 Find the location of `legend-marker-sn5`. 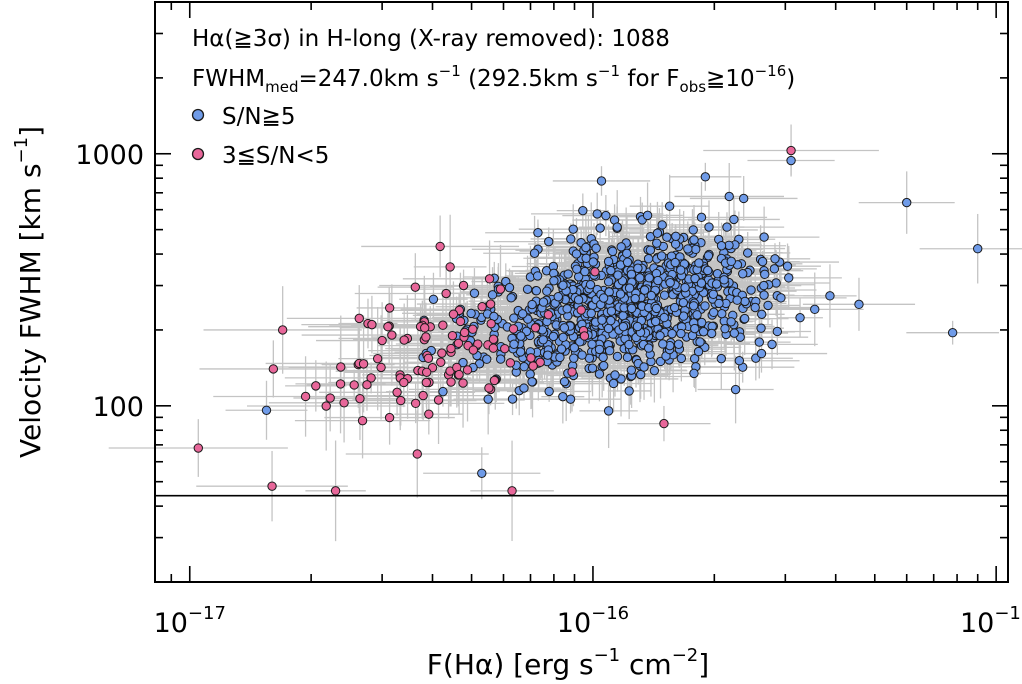

legend-marker-sn5 is located at coordinates (198, 115).